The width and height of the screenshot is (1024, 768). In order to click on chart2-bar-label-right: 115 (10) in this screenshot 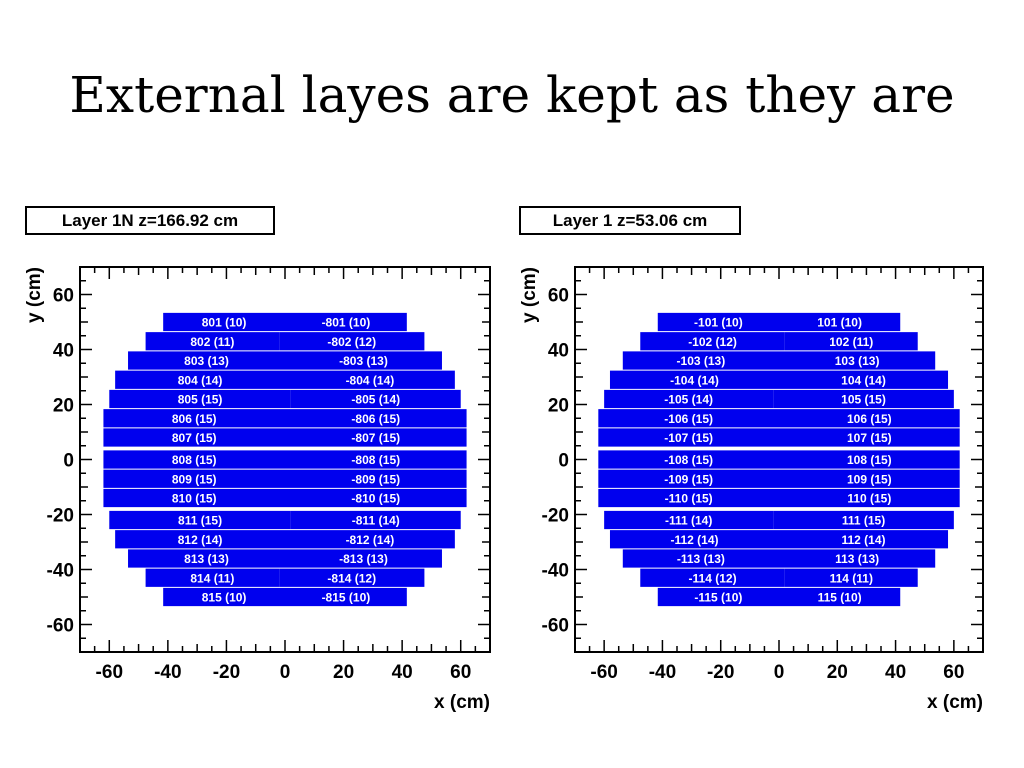, I will do `click(840, 598)`.